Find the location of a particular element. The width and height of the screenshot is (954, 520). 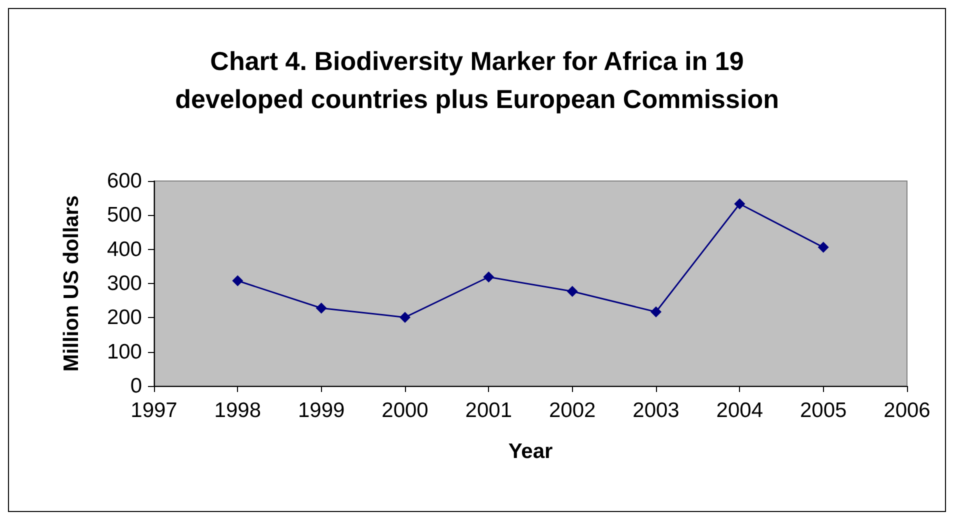

y-tick-label: 100 is located at coordinates (124, 352).